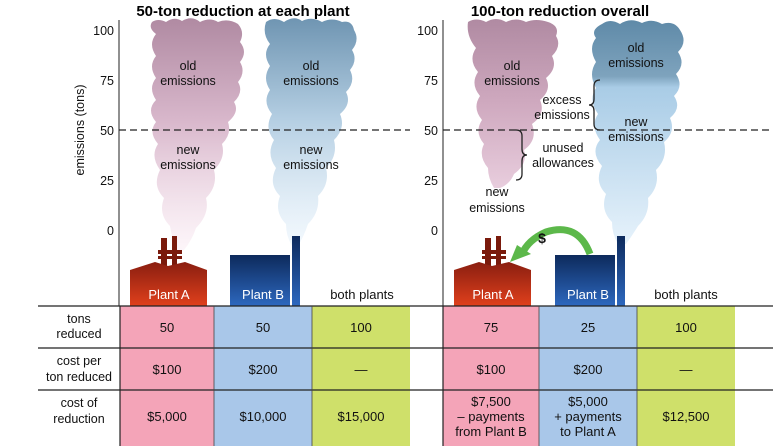 Image resolution: width=773 pixels, height=446 pixels. What do you see at coordinates (189, 150) in the screenshot?
I see `p1-a-new-l1: new` at bounding box center [189, 150].